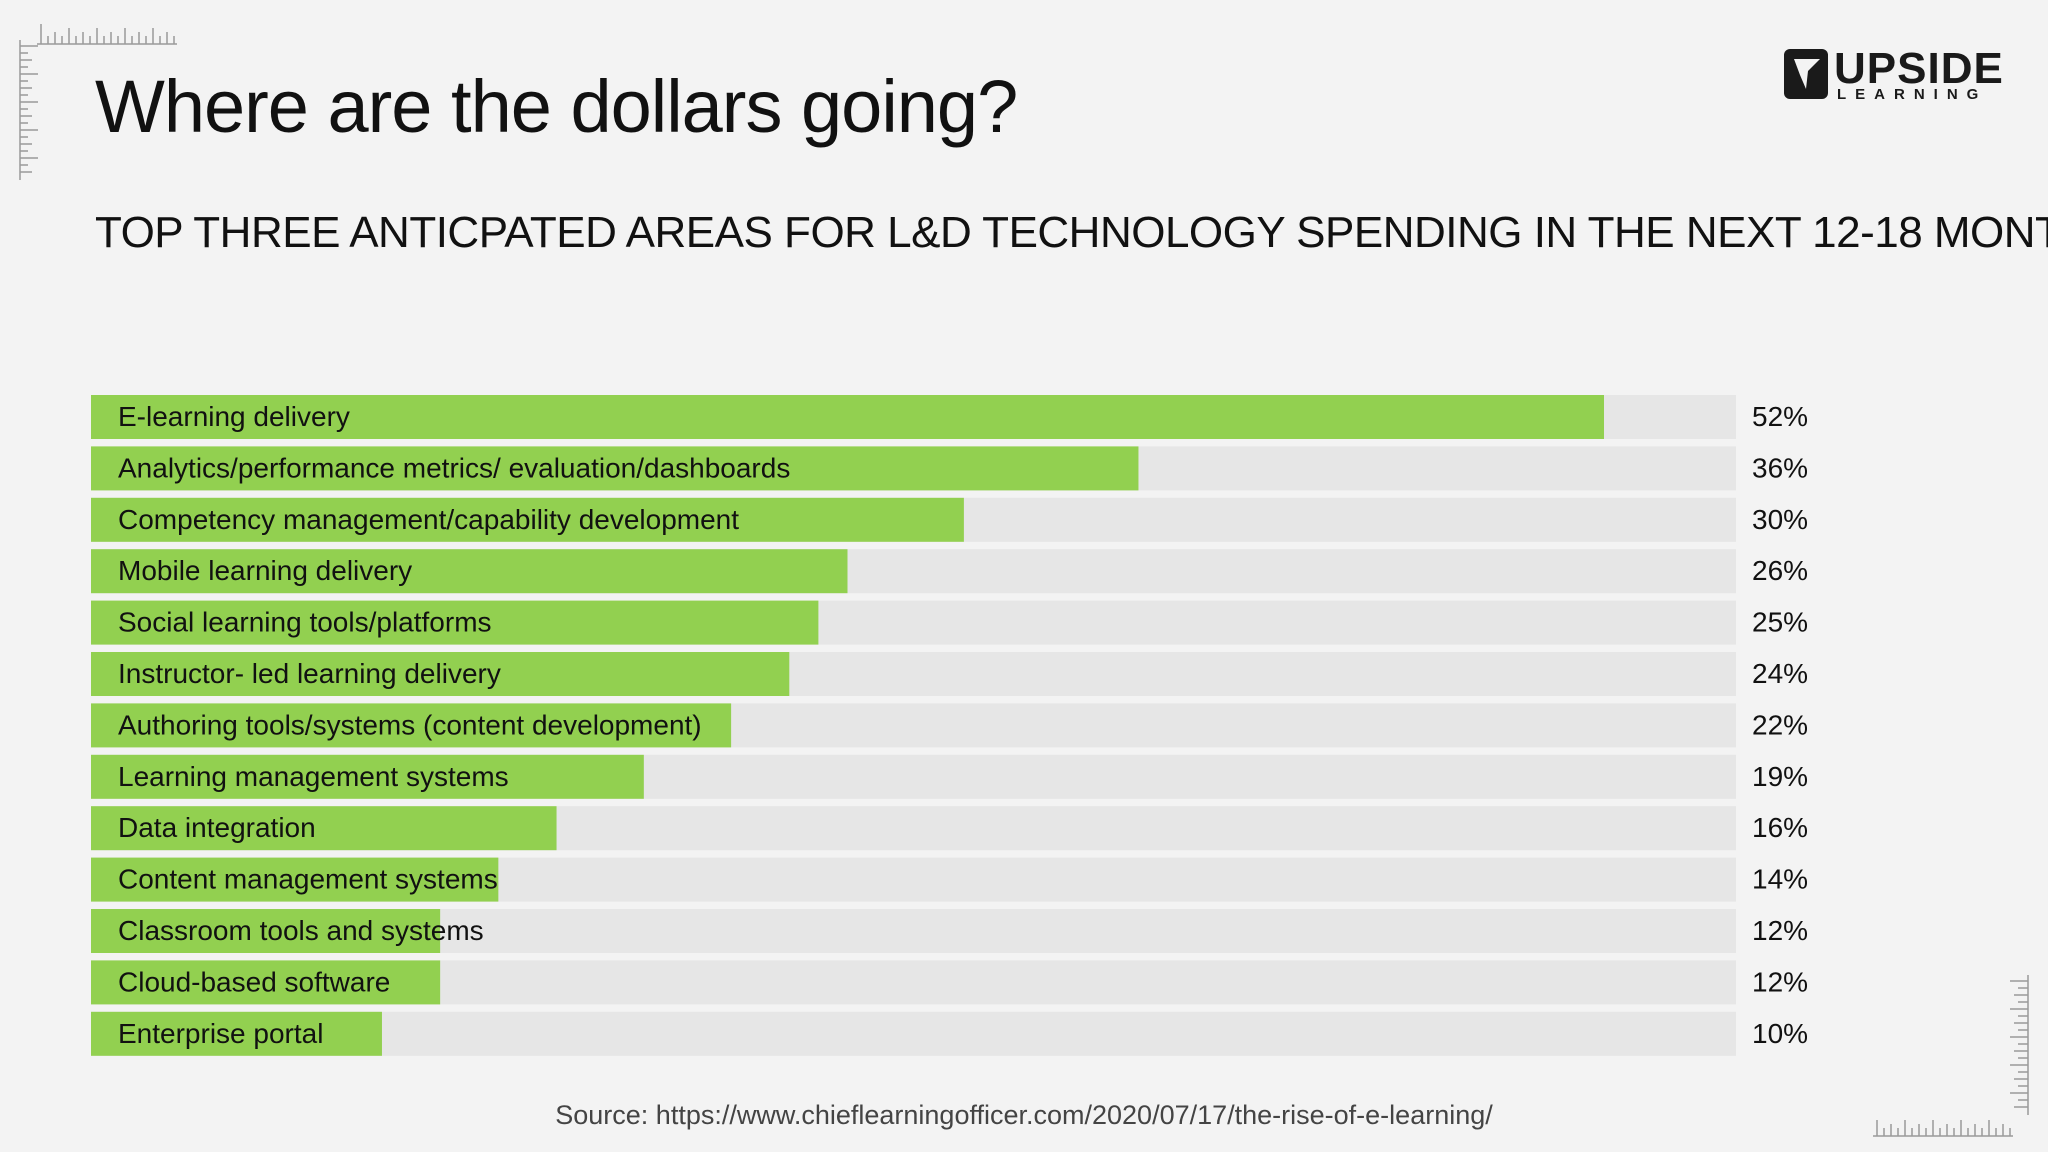  What do you see at coordinates (1780, 467) in the screenshot?
I see `value-label: 36%` at bounding box center [1780, 467].